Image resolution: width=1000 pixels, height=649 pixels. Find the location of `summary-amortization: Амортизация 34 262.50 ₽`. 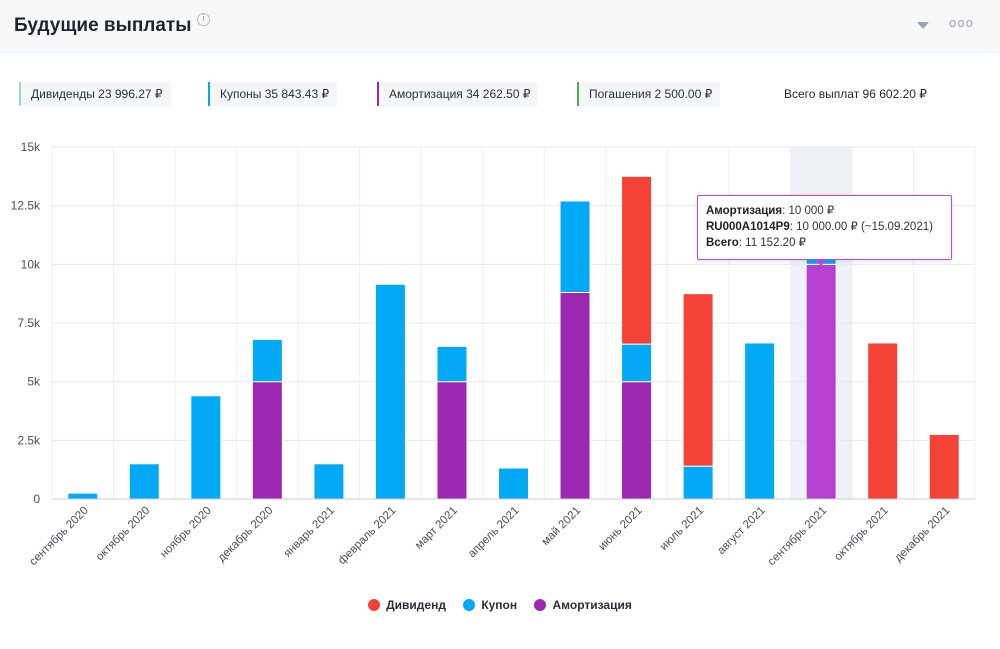

summary-amortization: Амортизация 34 262.50 ₽ is located at coordinates (458, 94).